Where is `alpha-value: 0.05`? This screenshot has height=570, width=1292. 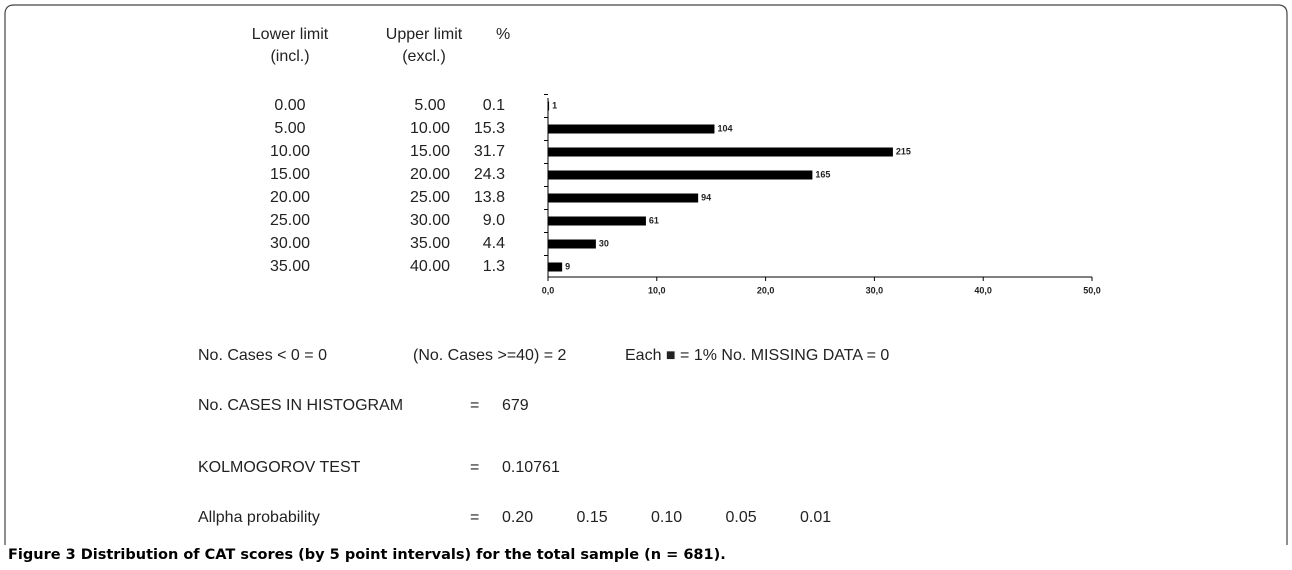 alpha-value: 0.05 is located at coordinates (741, 517).